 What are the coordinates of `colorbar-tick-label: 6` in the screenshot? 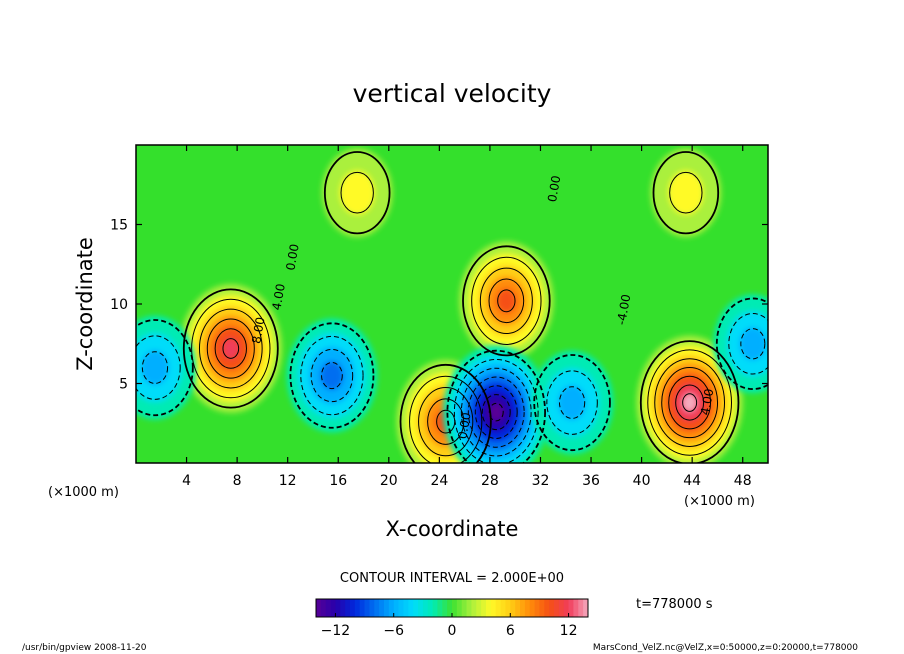 It's located at (510, 631).